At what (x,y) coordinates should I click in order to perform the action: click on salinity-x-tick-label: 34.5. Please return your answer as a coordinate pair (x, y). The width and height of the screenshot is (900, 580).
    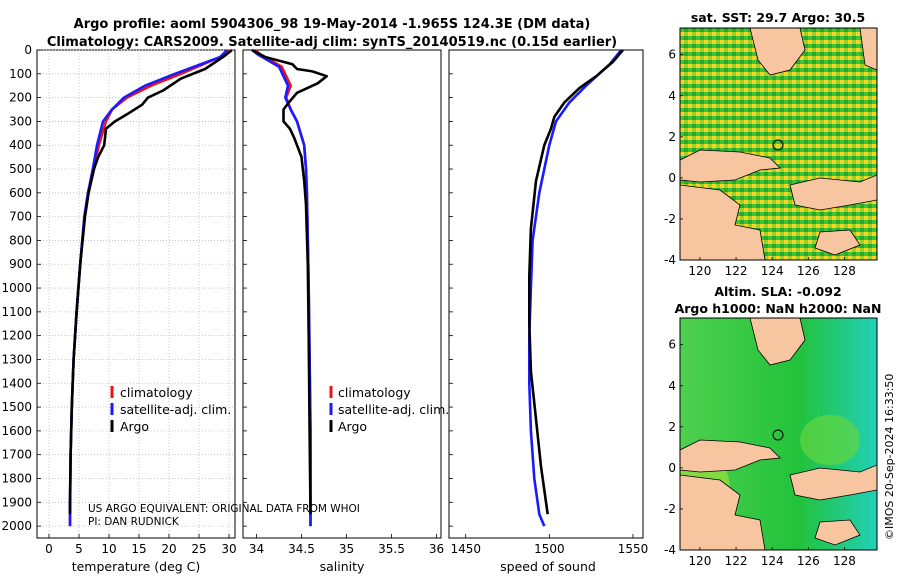
    Looking at the image, I should click on (301, 549).